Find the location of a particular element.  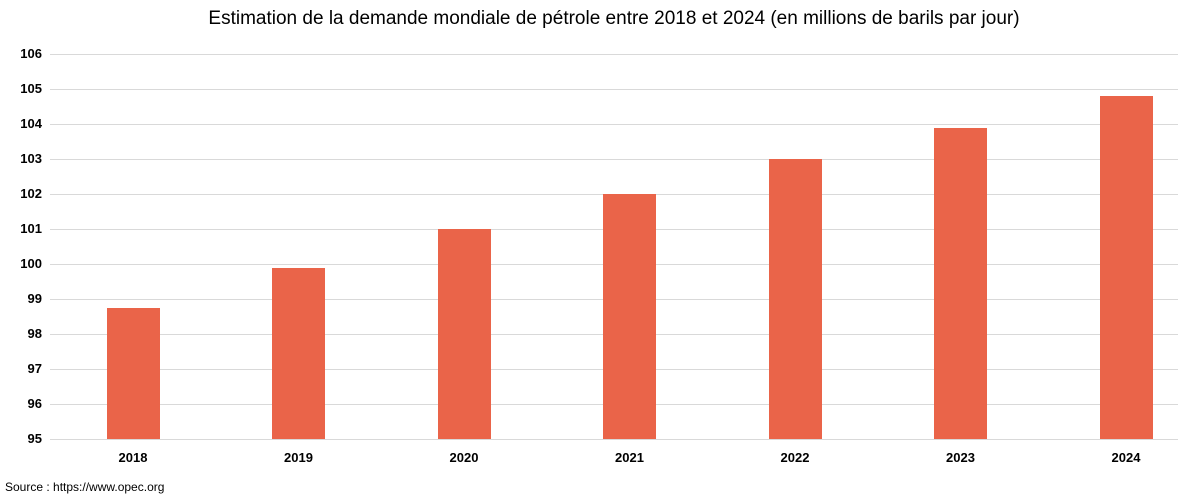

y-tick-label-100: 100 is located at coordinates (31, 263).